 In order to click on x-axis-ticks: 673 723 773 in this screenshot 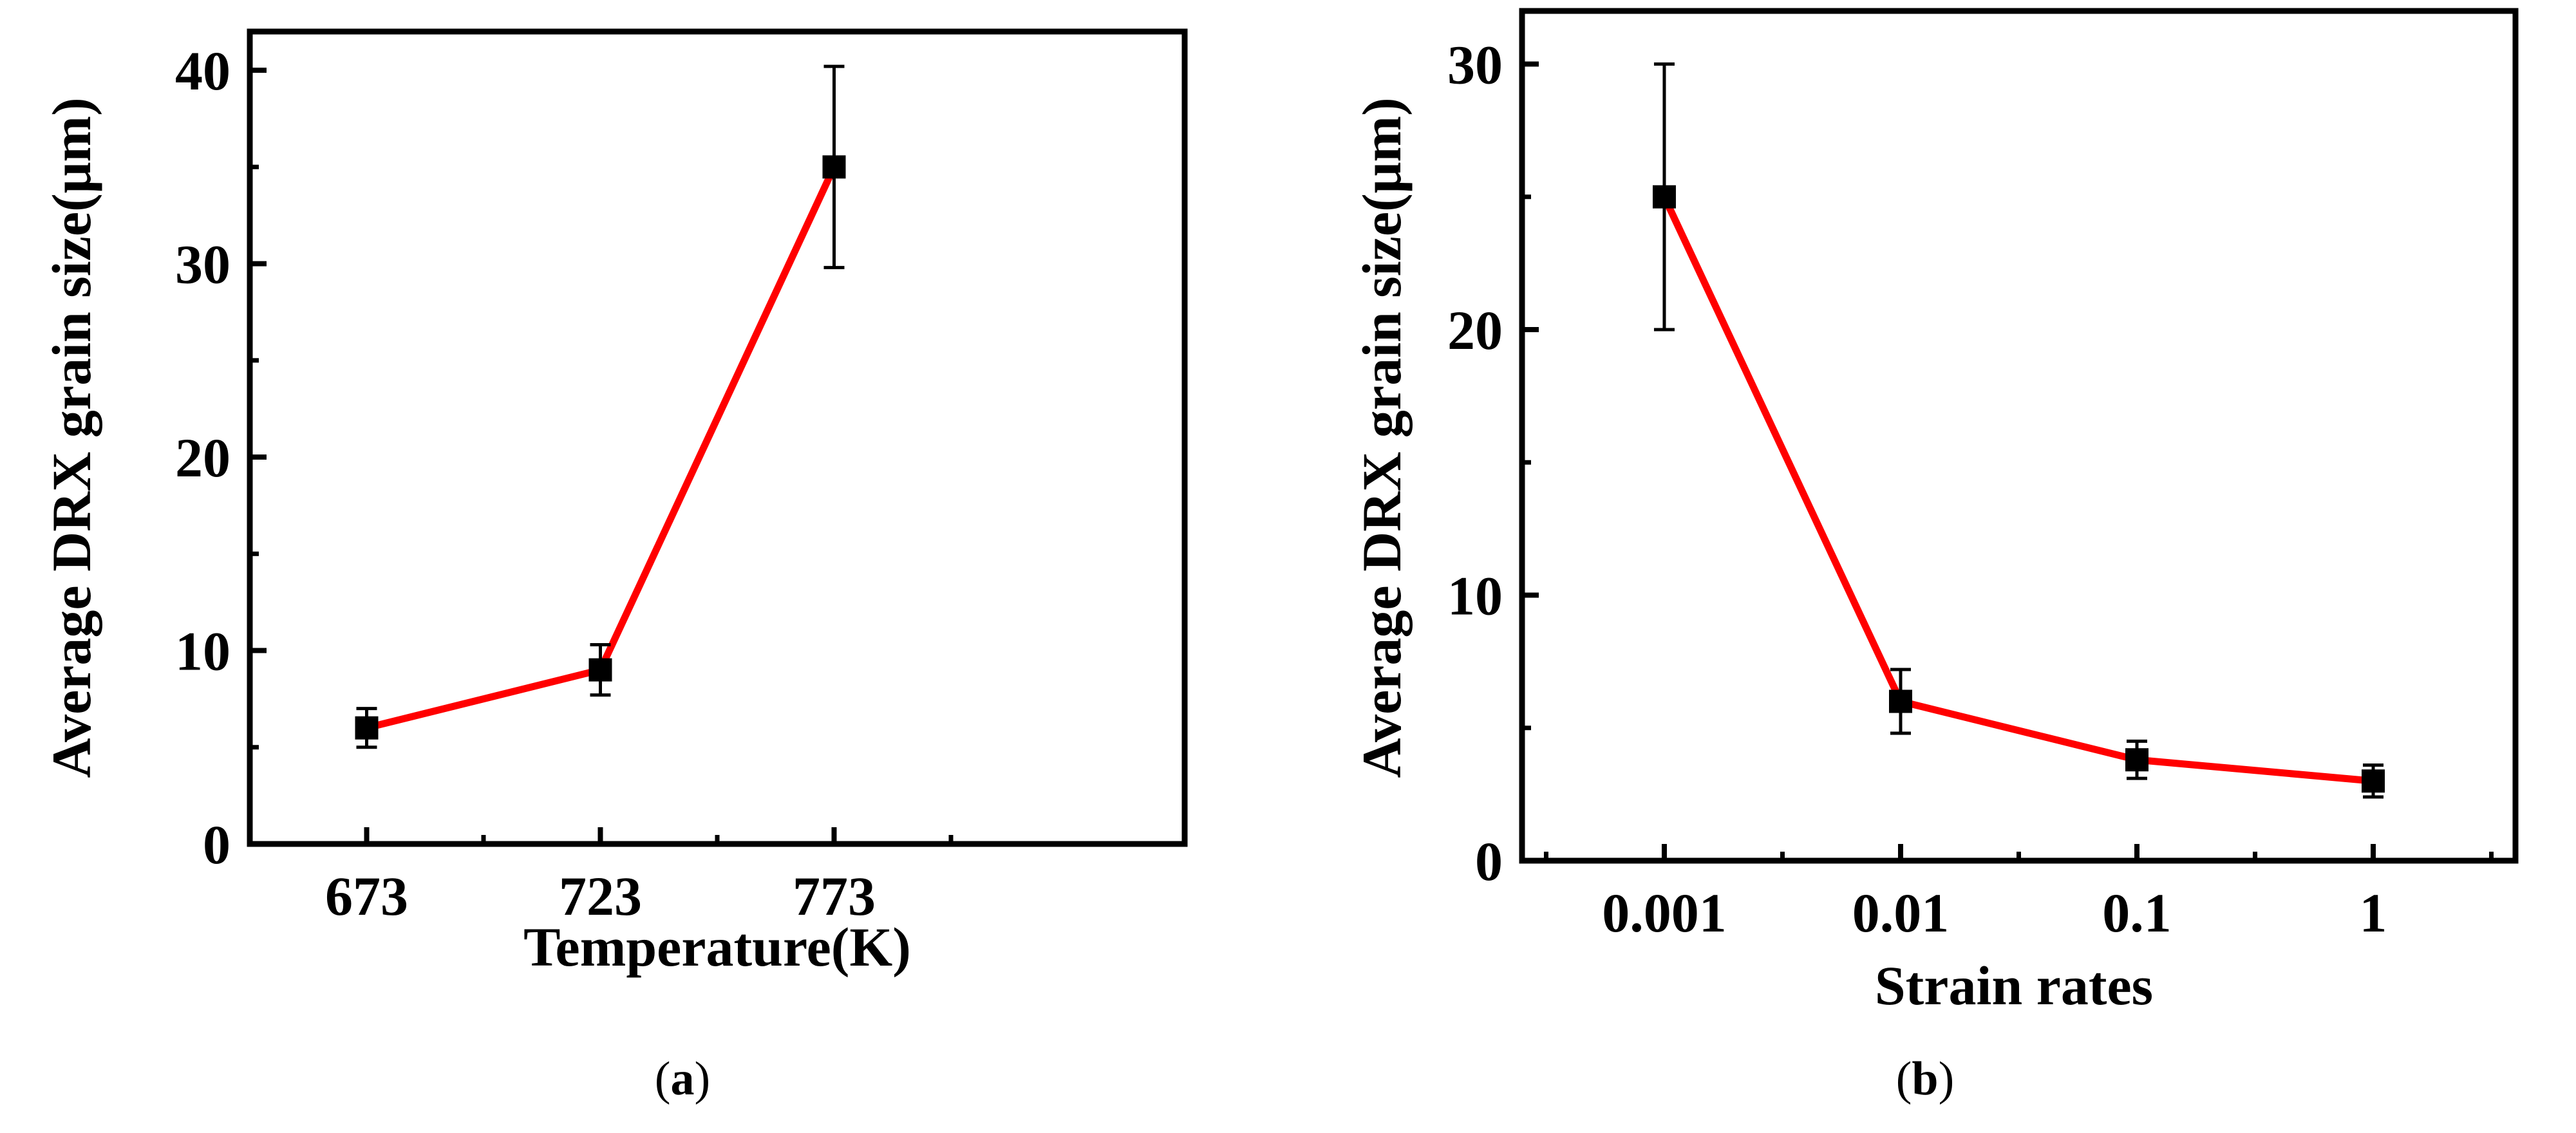, I will do `click(639, 877)`.